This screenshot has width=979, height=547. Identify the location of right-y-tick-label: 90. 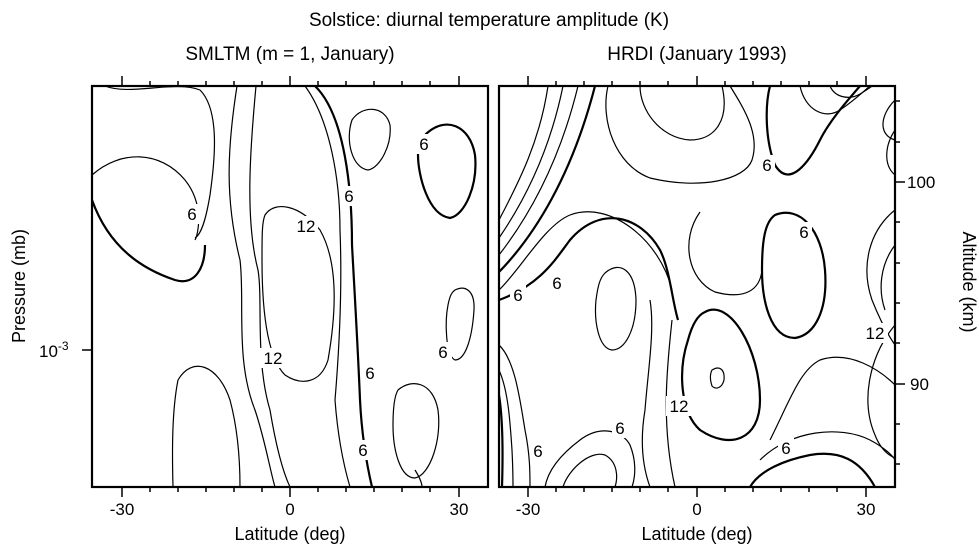
(919, 384).